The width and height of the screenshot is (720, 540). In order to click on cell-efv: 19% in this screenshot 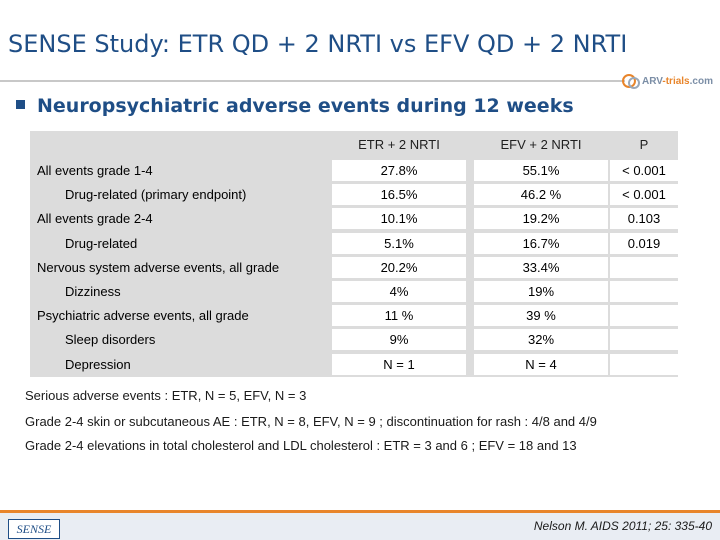, I will do `click(541, 291)`.